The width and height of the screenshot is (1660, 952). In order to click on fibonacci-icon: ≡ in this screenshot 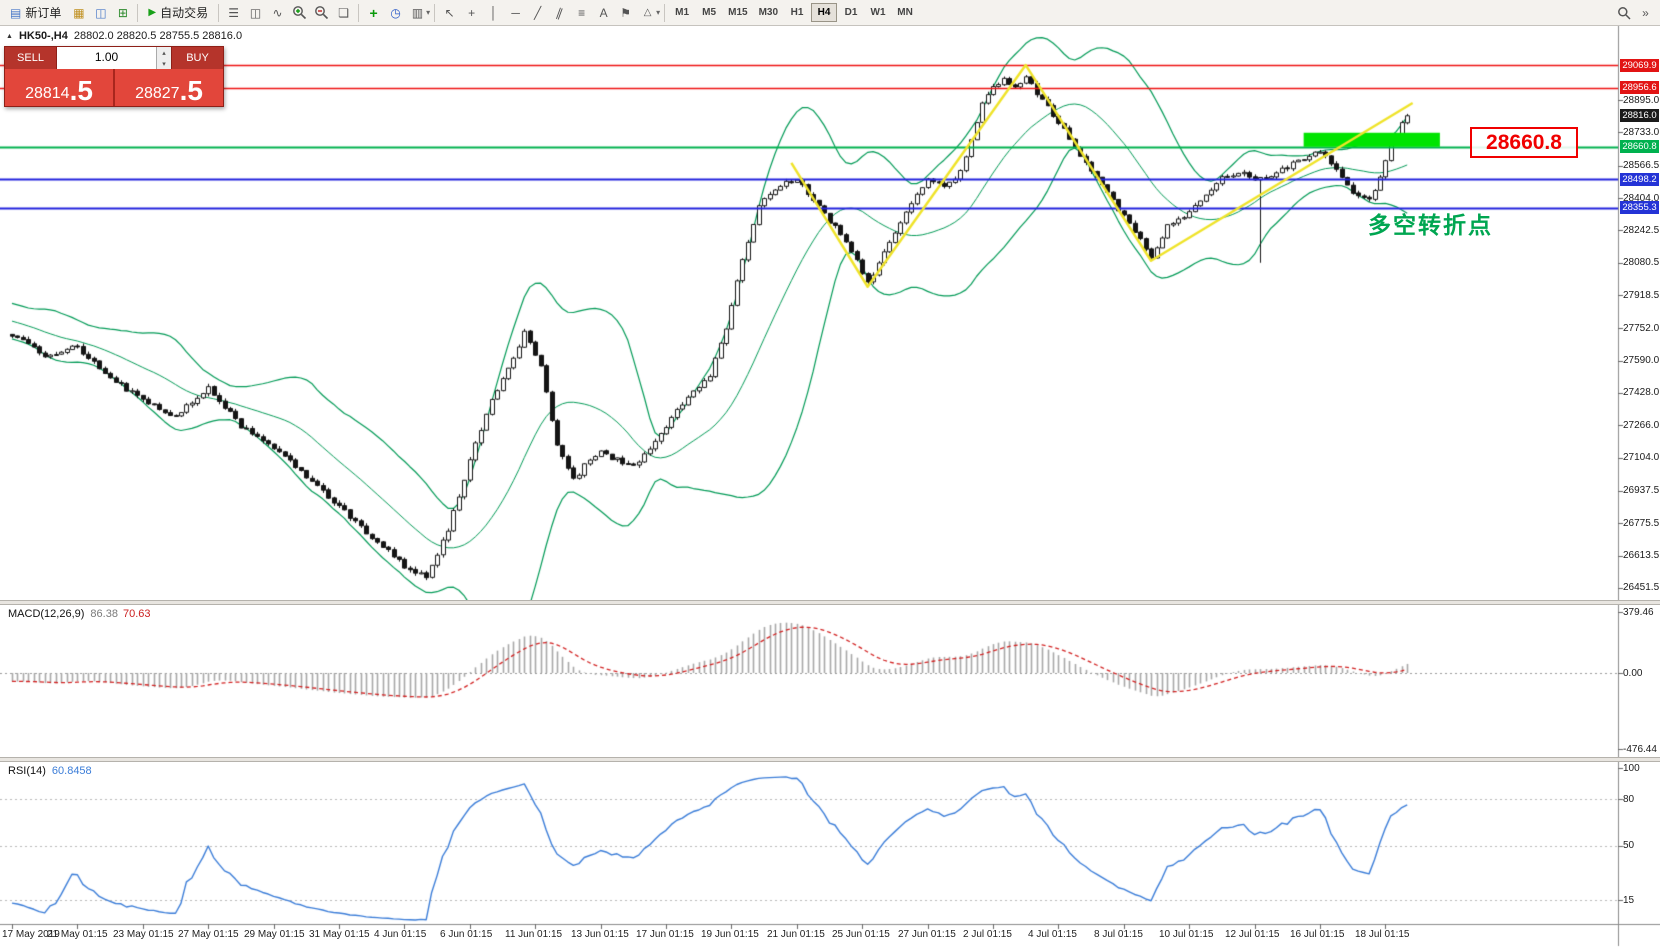, I will do `click(582, 12)`.